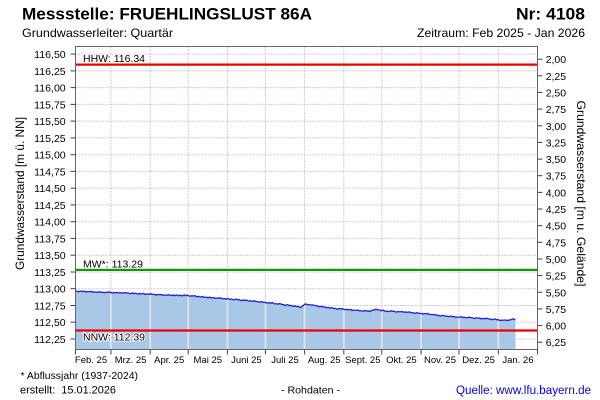 The height and width of the screenshot is (400, 600). I want to click on svg-text: 114,00, so click(50, 223).